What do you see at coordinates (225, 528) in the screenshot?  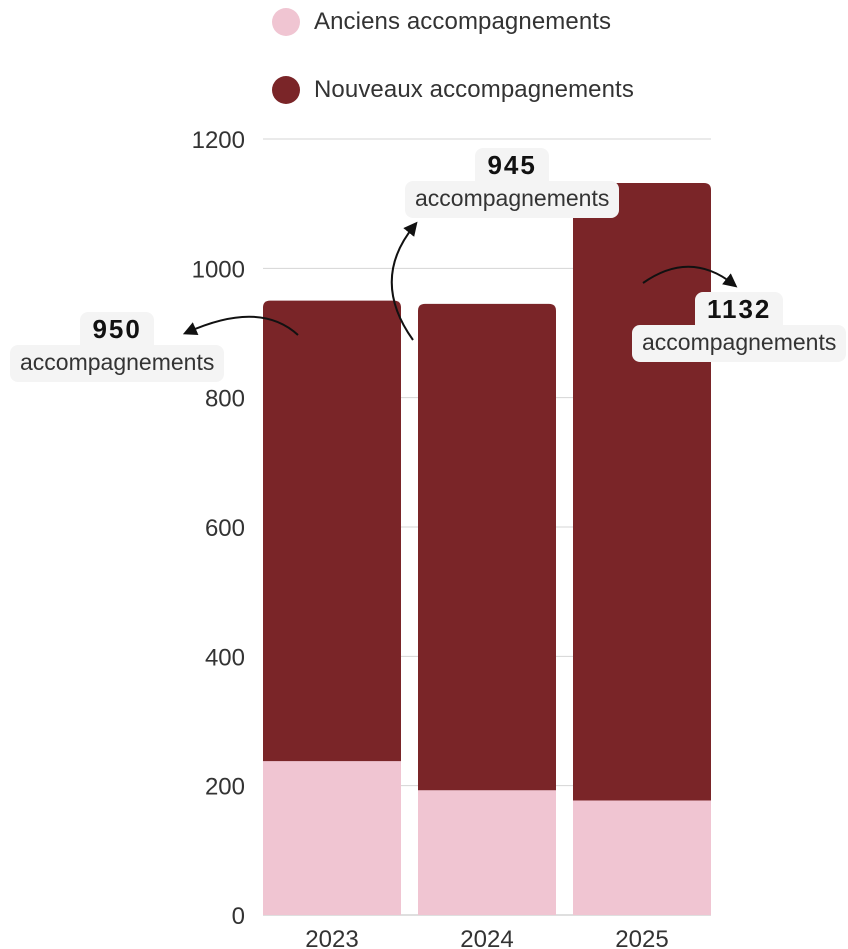 I see `y-tick-label: 600` at bounding box center [225, 528].